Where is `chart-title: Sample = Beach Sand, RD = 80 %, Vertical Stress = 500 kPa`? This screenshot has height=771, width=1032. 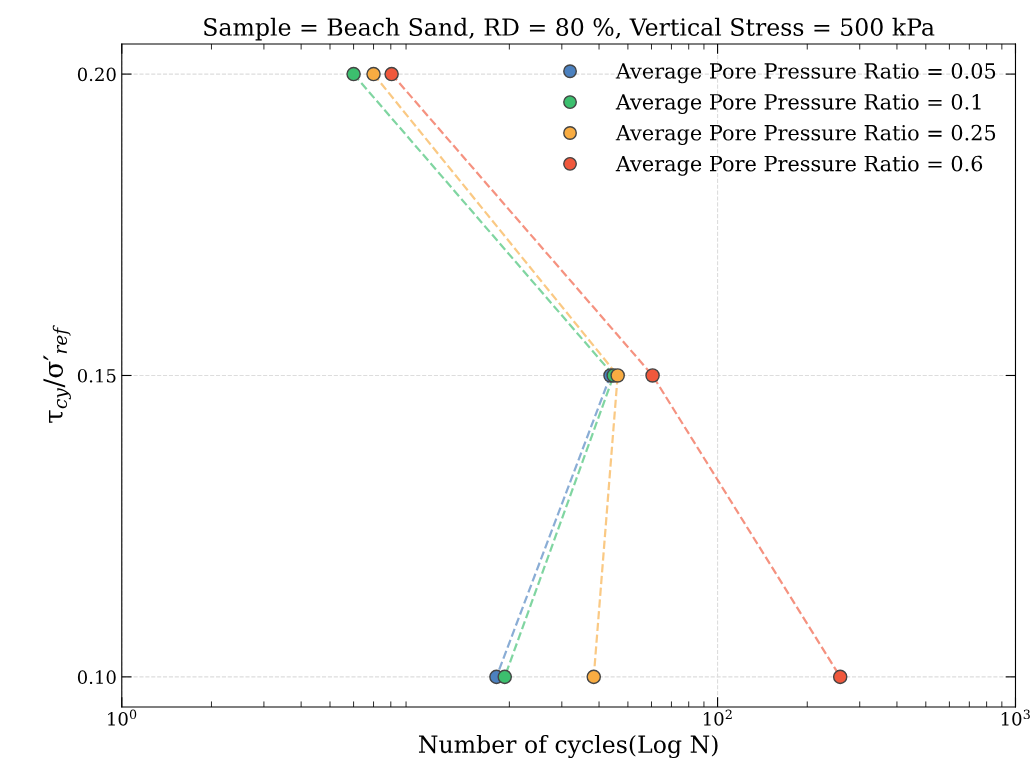
chart-title: Sample = Beach Sand, RD = 80 %, Vertical Stress = 500 kPa is located at coordinates (569, 29).